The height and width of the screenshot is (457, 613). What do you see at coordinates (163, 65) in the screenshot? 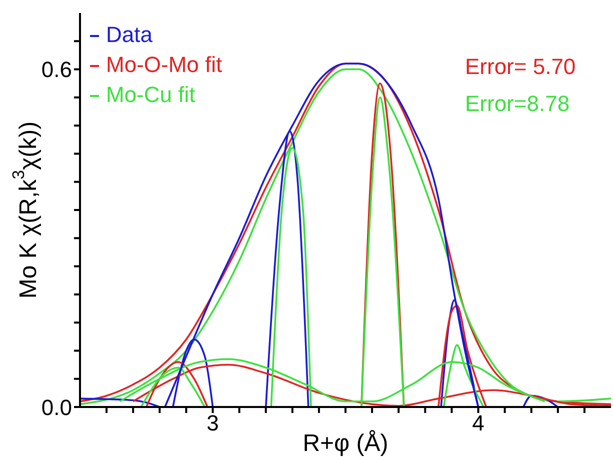
I see `legend-label: Mo-O-Mo fit` at bounding box center [163, 65].